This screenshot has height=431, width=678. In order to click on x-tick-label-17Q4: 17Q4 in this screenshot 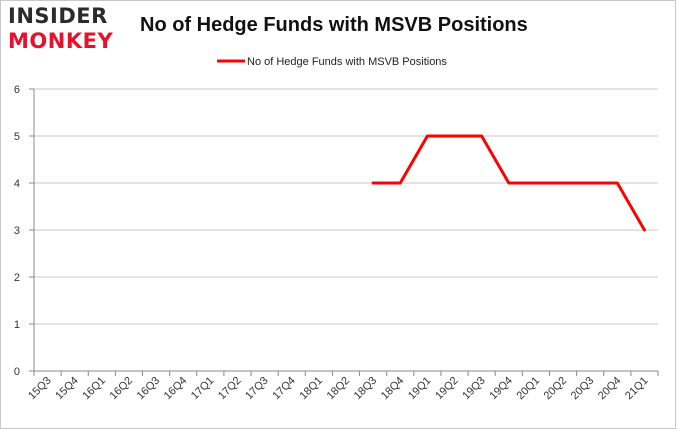, I will do `click(284, 389)`.